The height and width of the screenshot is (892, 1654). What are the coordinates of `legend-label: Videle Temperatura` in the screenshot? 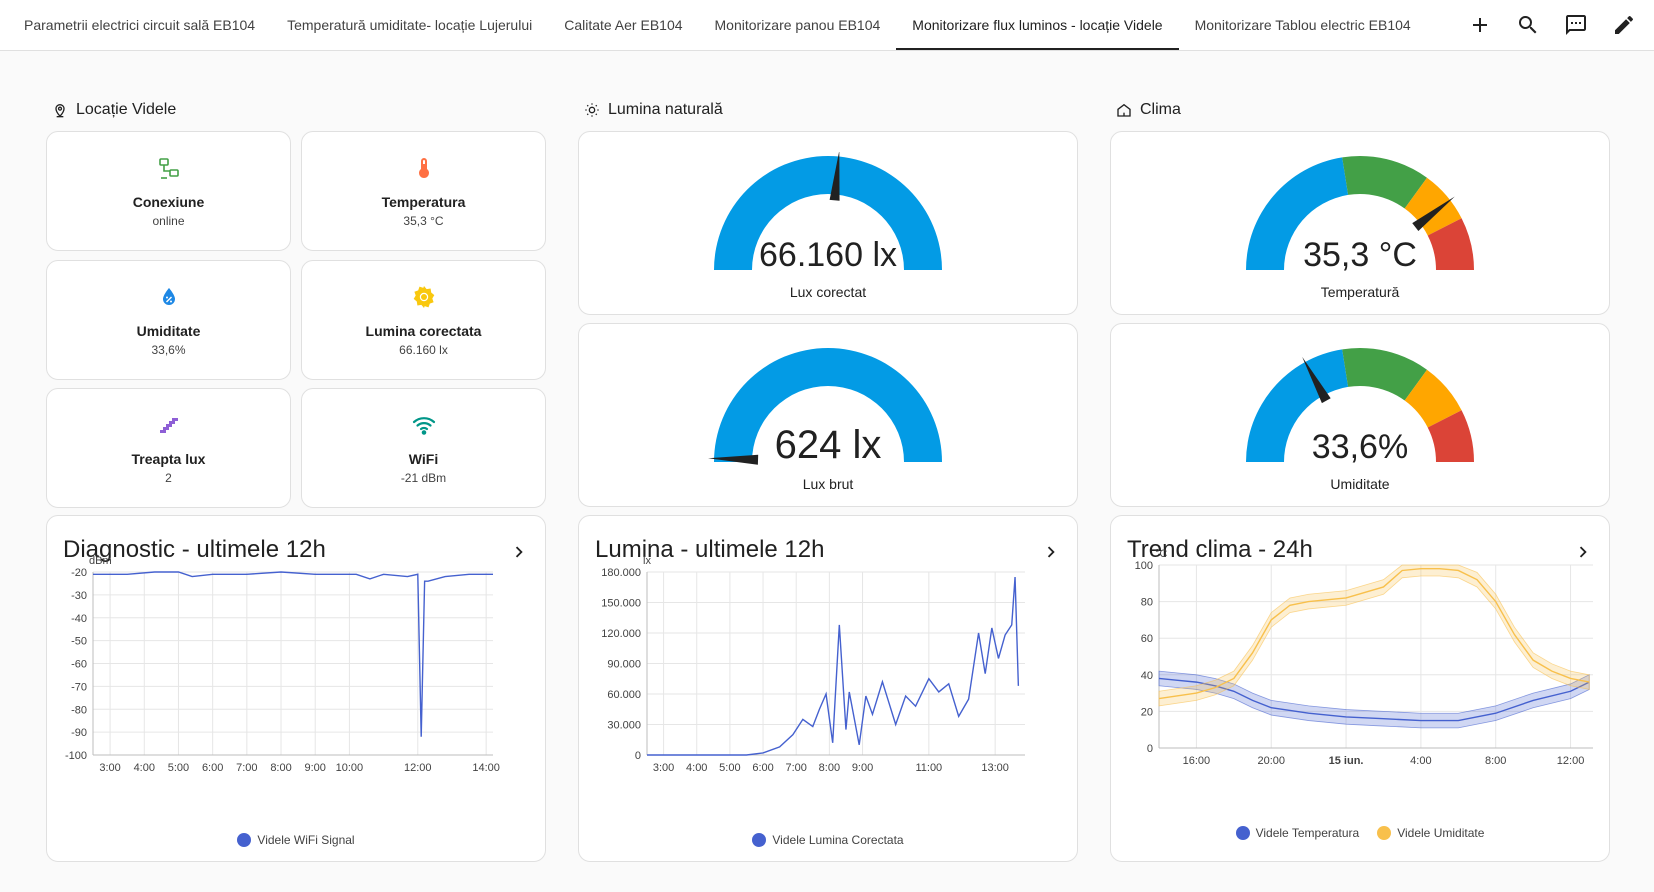 It's located at (1307, 833).